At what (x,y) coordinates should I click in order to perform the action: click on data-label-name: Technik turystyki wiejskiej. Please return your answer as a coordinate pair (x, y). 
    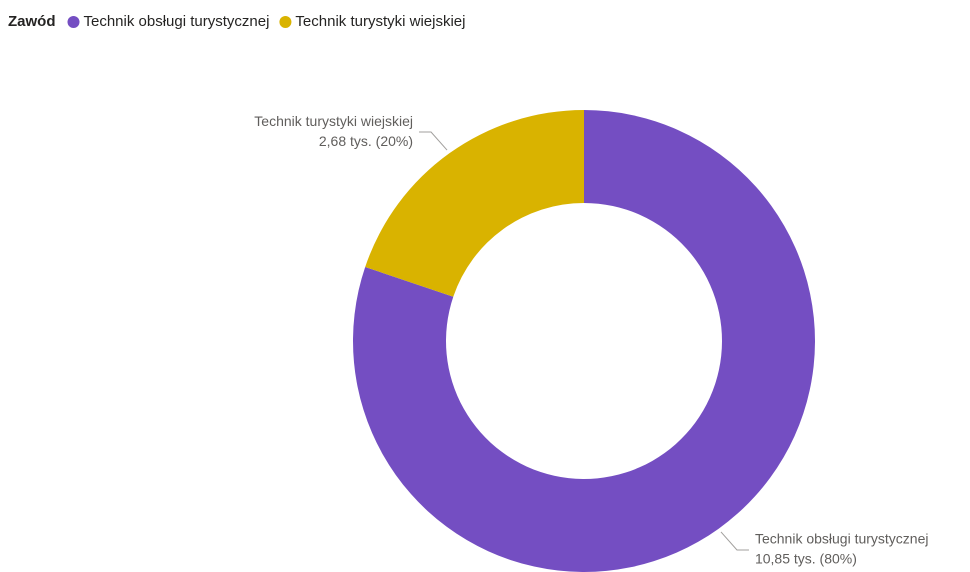
    Looking at the image, I should click on (333, 121).